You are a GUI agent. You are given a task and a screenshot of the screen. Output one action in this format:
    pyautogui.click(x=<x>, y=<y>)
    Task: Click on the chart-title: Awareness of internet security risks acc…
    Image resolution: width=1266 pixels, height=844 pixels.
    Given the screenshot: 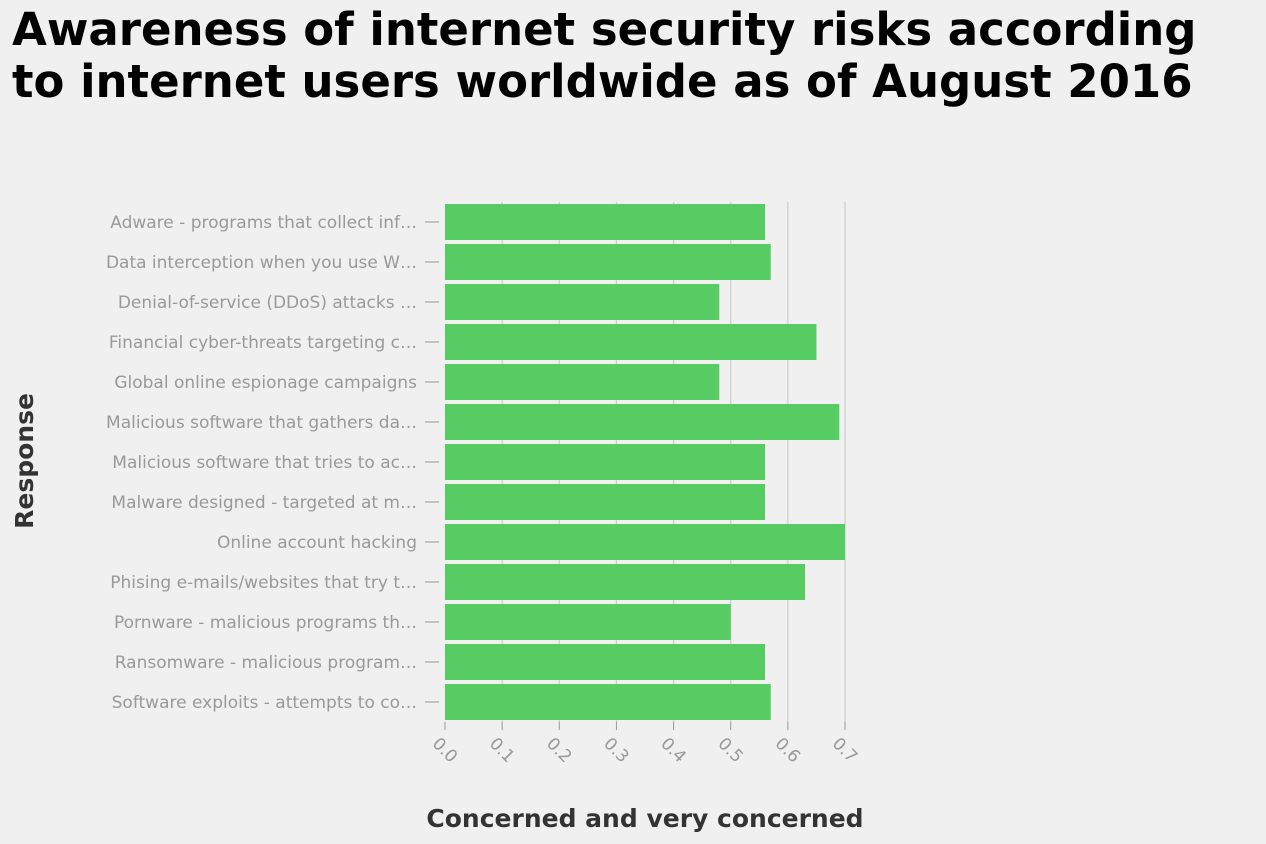 What is the action you would take?
    pyautogui.click(x=604, y=55)
    